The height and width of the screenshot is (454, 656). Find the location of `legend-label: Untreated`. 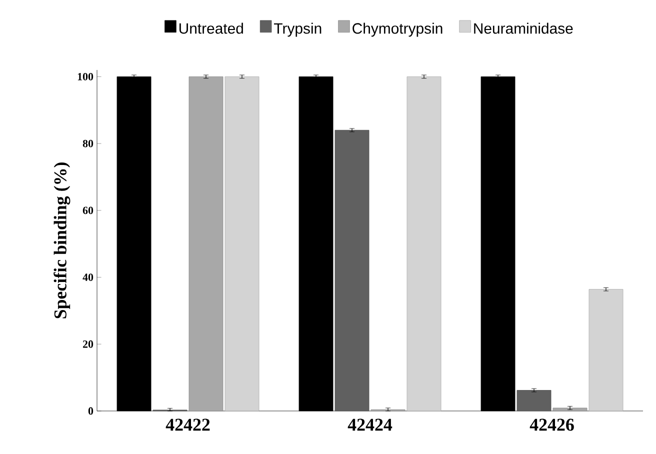

legend-label: Untreated is located at coordinates (211, 28).